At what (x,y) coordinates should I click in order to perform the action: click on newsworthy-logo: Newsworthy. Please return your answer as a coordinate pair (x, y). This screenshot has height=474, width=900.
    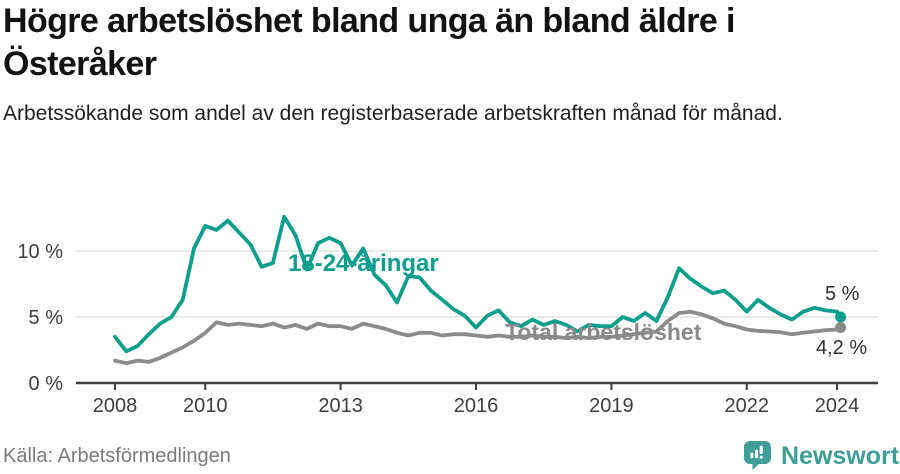
    Looking at the image, I should click on (822, 455).